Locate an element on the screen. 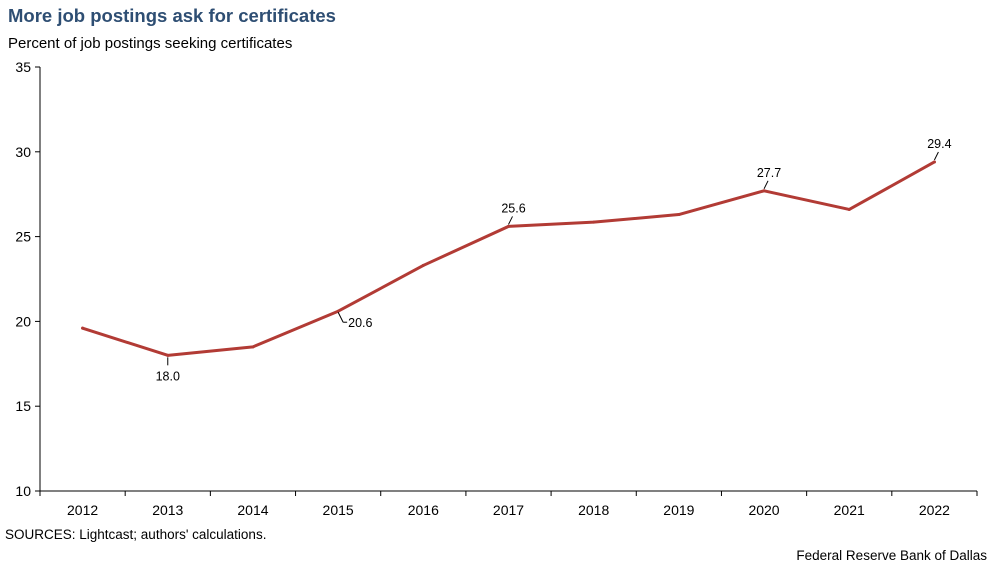 The height and width of the screenshot is (566, 997). x-tick-label: 2016 is located at coordinates (423, 510).